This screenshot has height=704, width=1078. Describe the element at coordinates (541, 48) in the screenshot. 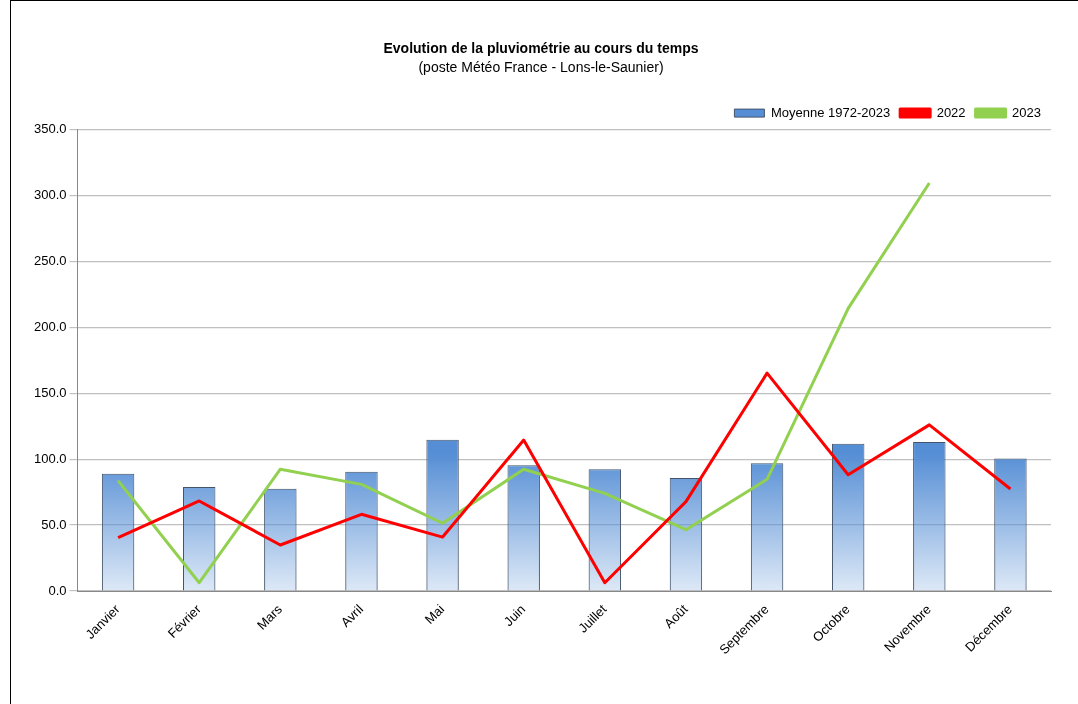

I see `chart-title: Evolution de la pluviométrie au cours du temps` at that location.